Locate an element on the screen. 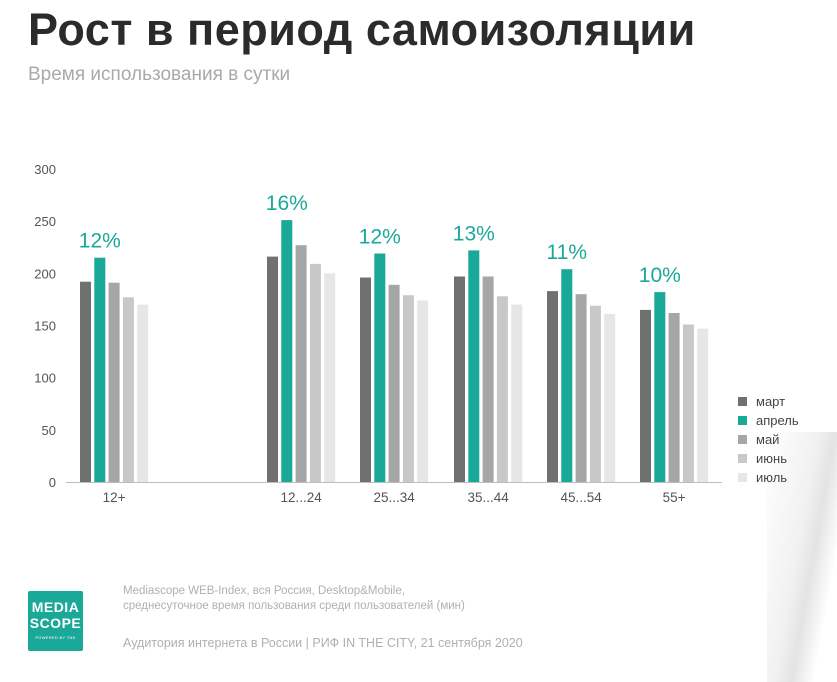  x-category-label: 55+ is located at coordinates (674, 497).